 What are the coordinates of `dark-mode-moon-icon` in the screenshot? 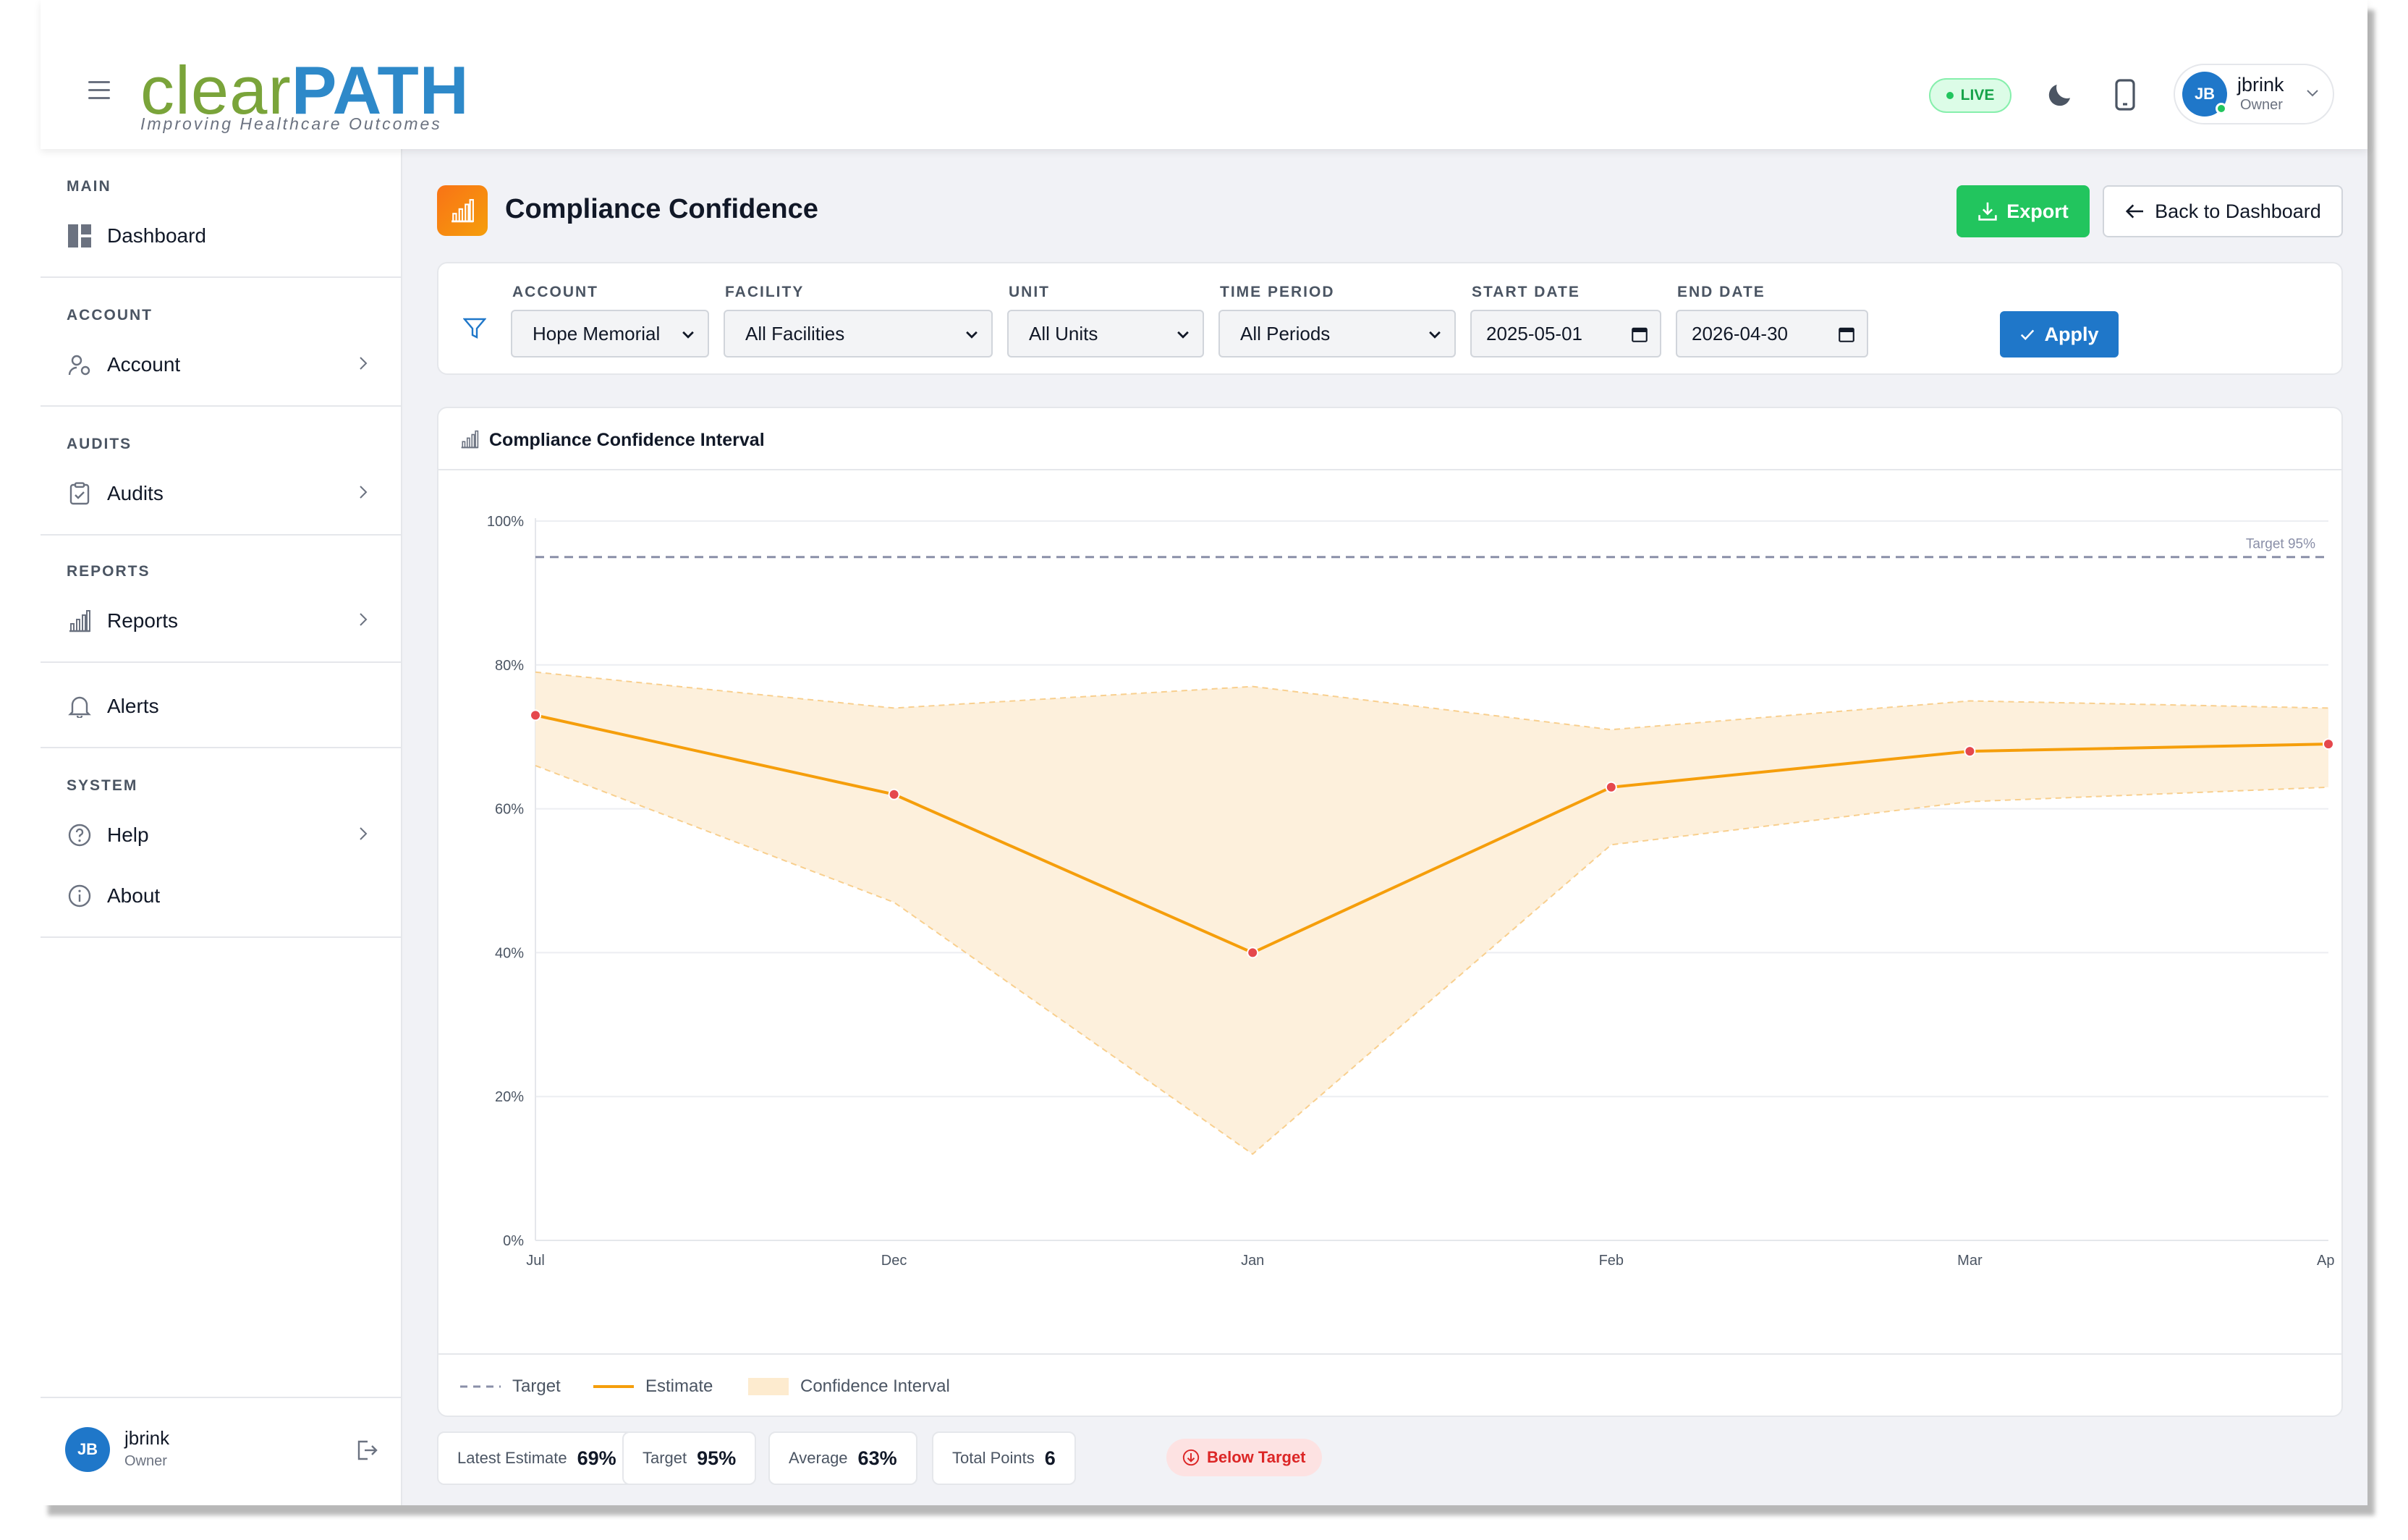 It's located at (2060, 97).